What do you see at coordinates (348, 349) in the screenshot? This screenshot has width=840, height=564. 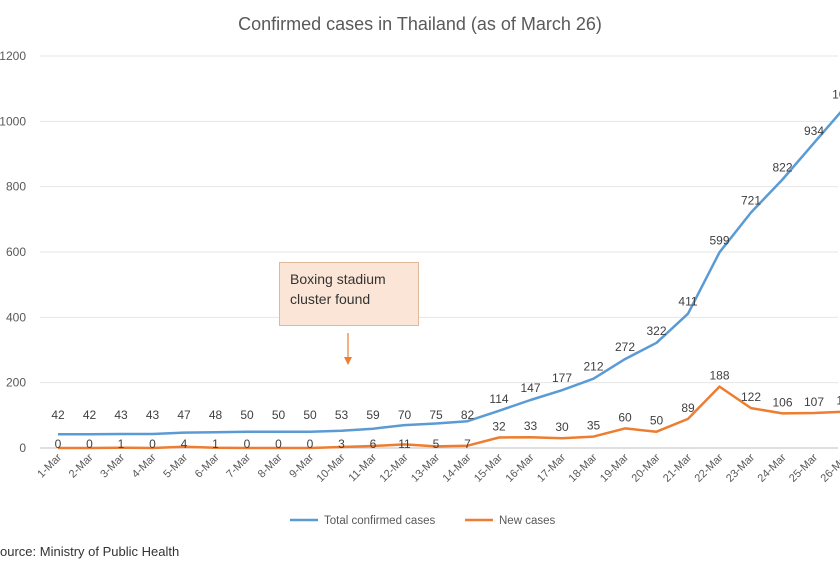 I see `annotation-arrow` at bounding box center [348, 349].